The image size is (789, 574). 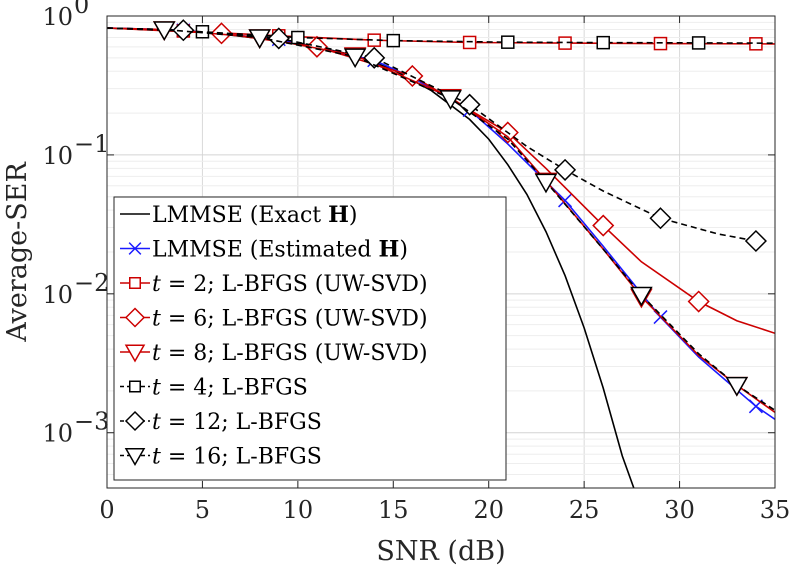 I want to click on x-tick-label: 25, so click(x=584, y=510).